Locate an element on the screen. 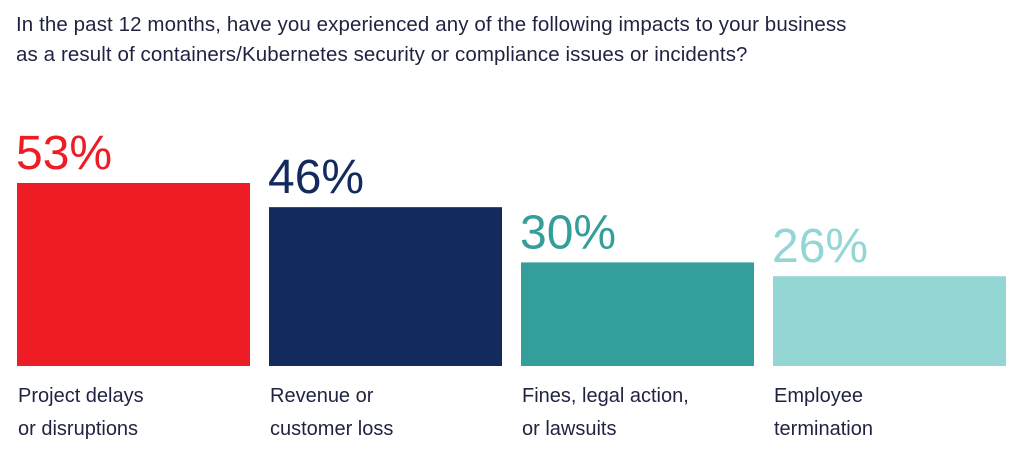 This screenshot has height=450, width=1024. category-label-2-line-1: Revenue or is located at coordinates (322, 396).